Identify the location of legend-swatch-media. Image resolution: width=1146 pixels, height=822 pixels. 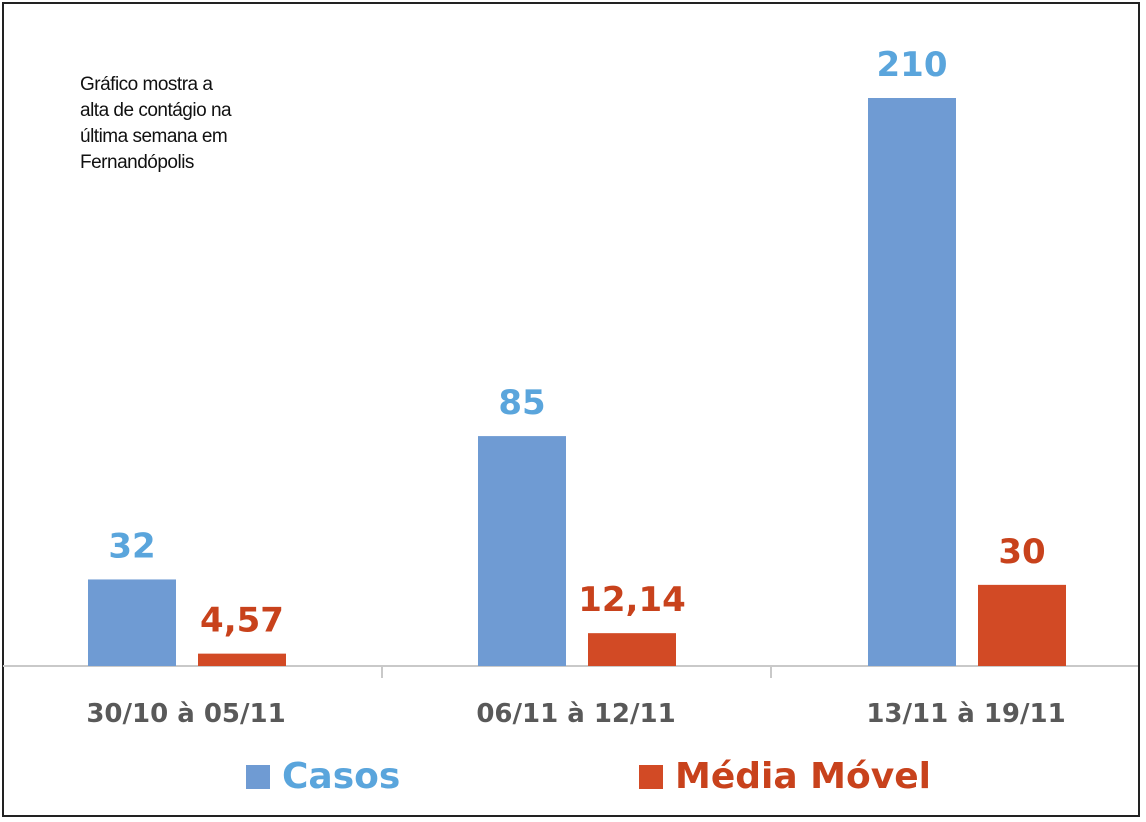
(651, 776).